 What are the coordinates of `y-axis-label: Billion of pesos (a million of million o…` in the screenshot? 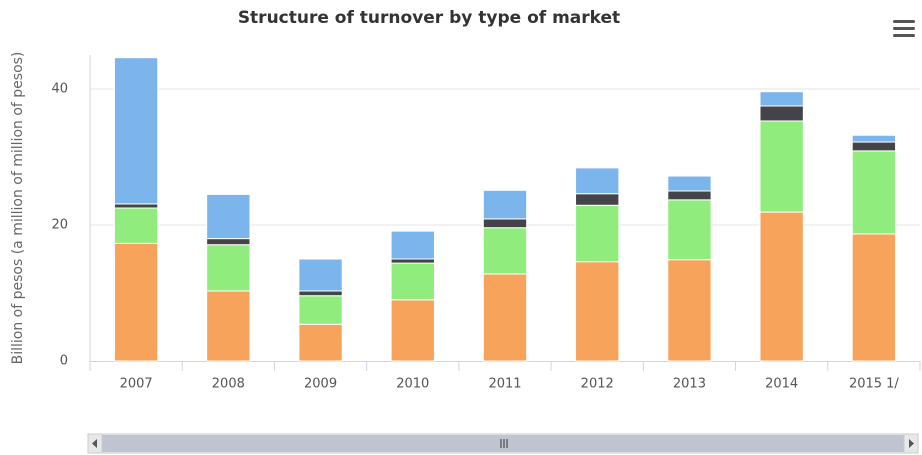 It's located at (18, 208).